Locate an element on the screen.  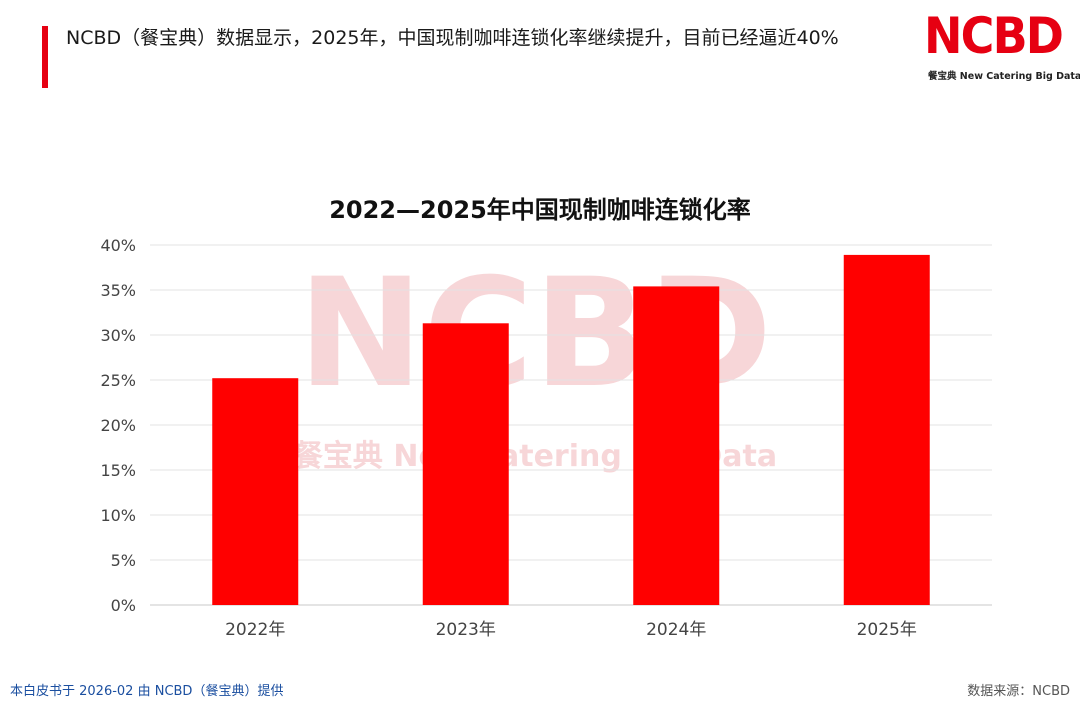
x-tick-label: 2024年 is located at coordinates (676, 630).